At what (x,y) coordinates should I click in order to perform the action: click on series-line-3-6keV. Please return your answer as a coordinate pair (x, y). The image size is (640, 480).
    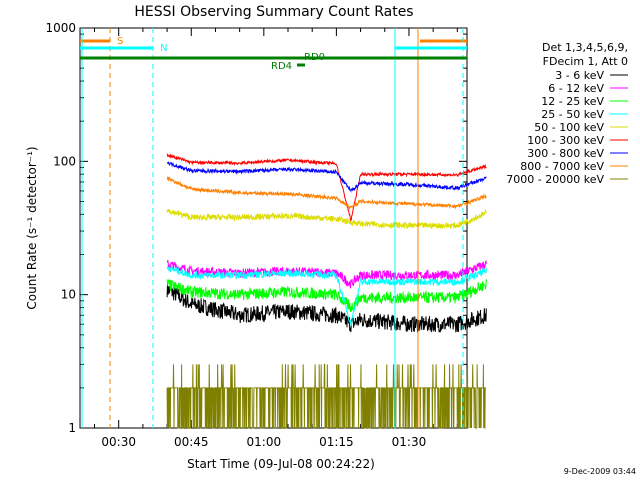
    Looking at the image, I should click on (326, 307).